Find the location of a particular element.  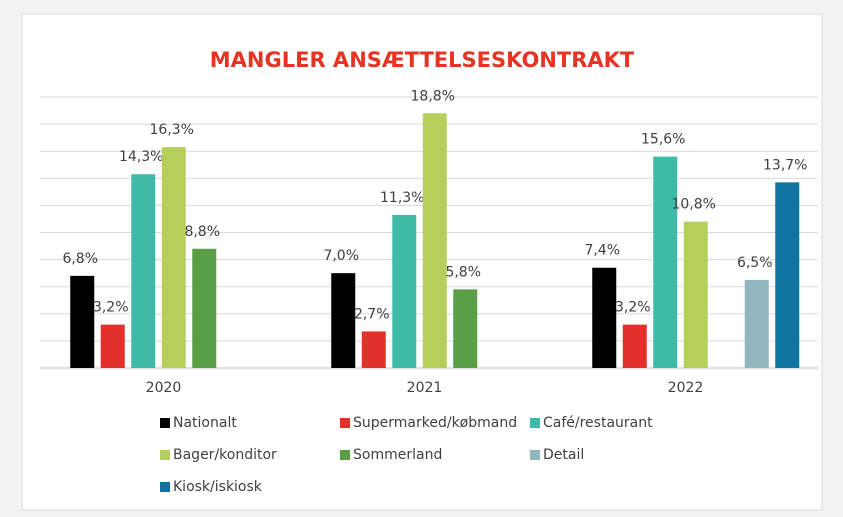

data-label: 15,6% is located at coordinates (663, 140).